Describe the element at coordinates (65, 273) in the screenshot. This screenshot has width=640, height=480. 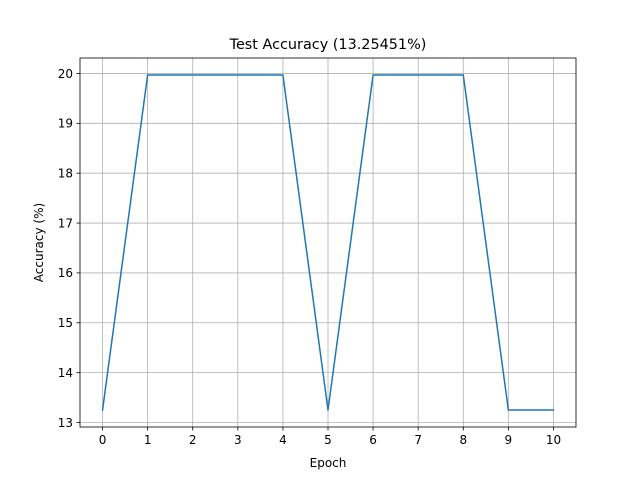
I see `y-tick-label: 16` at that location.